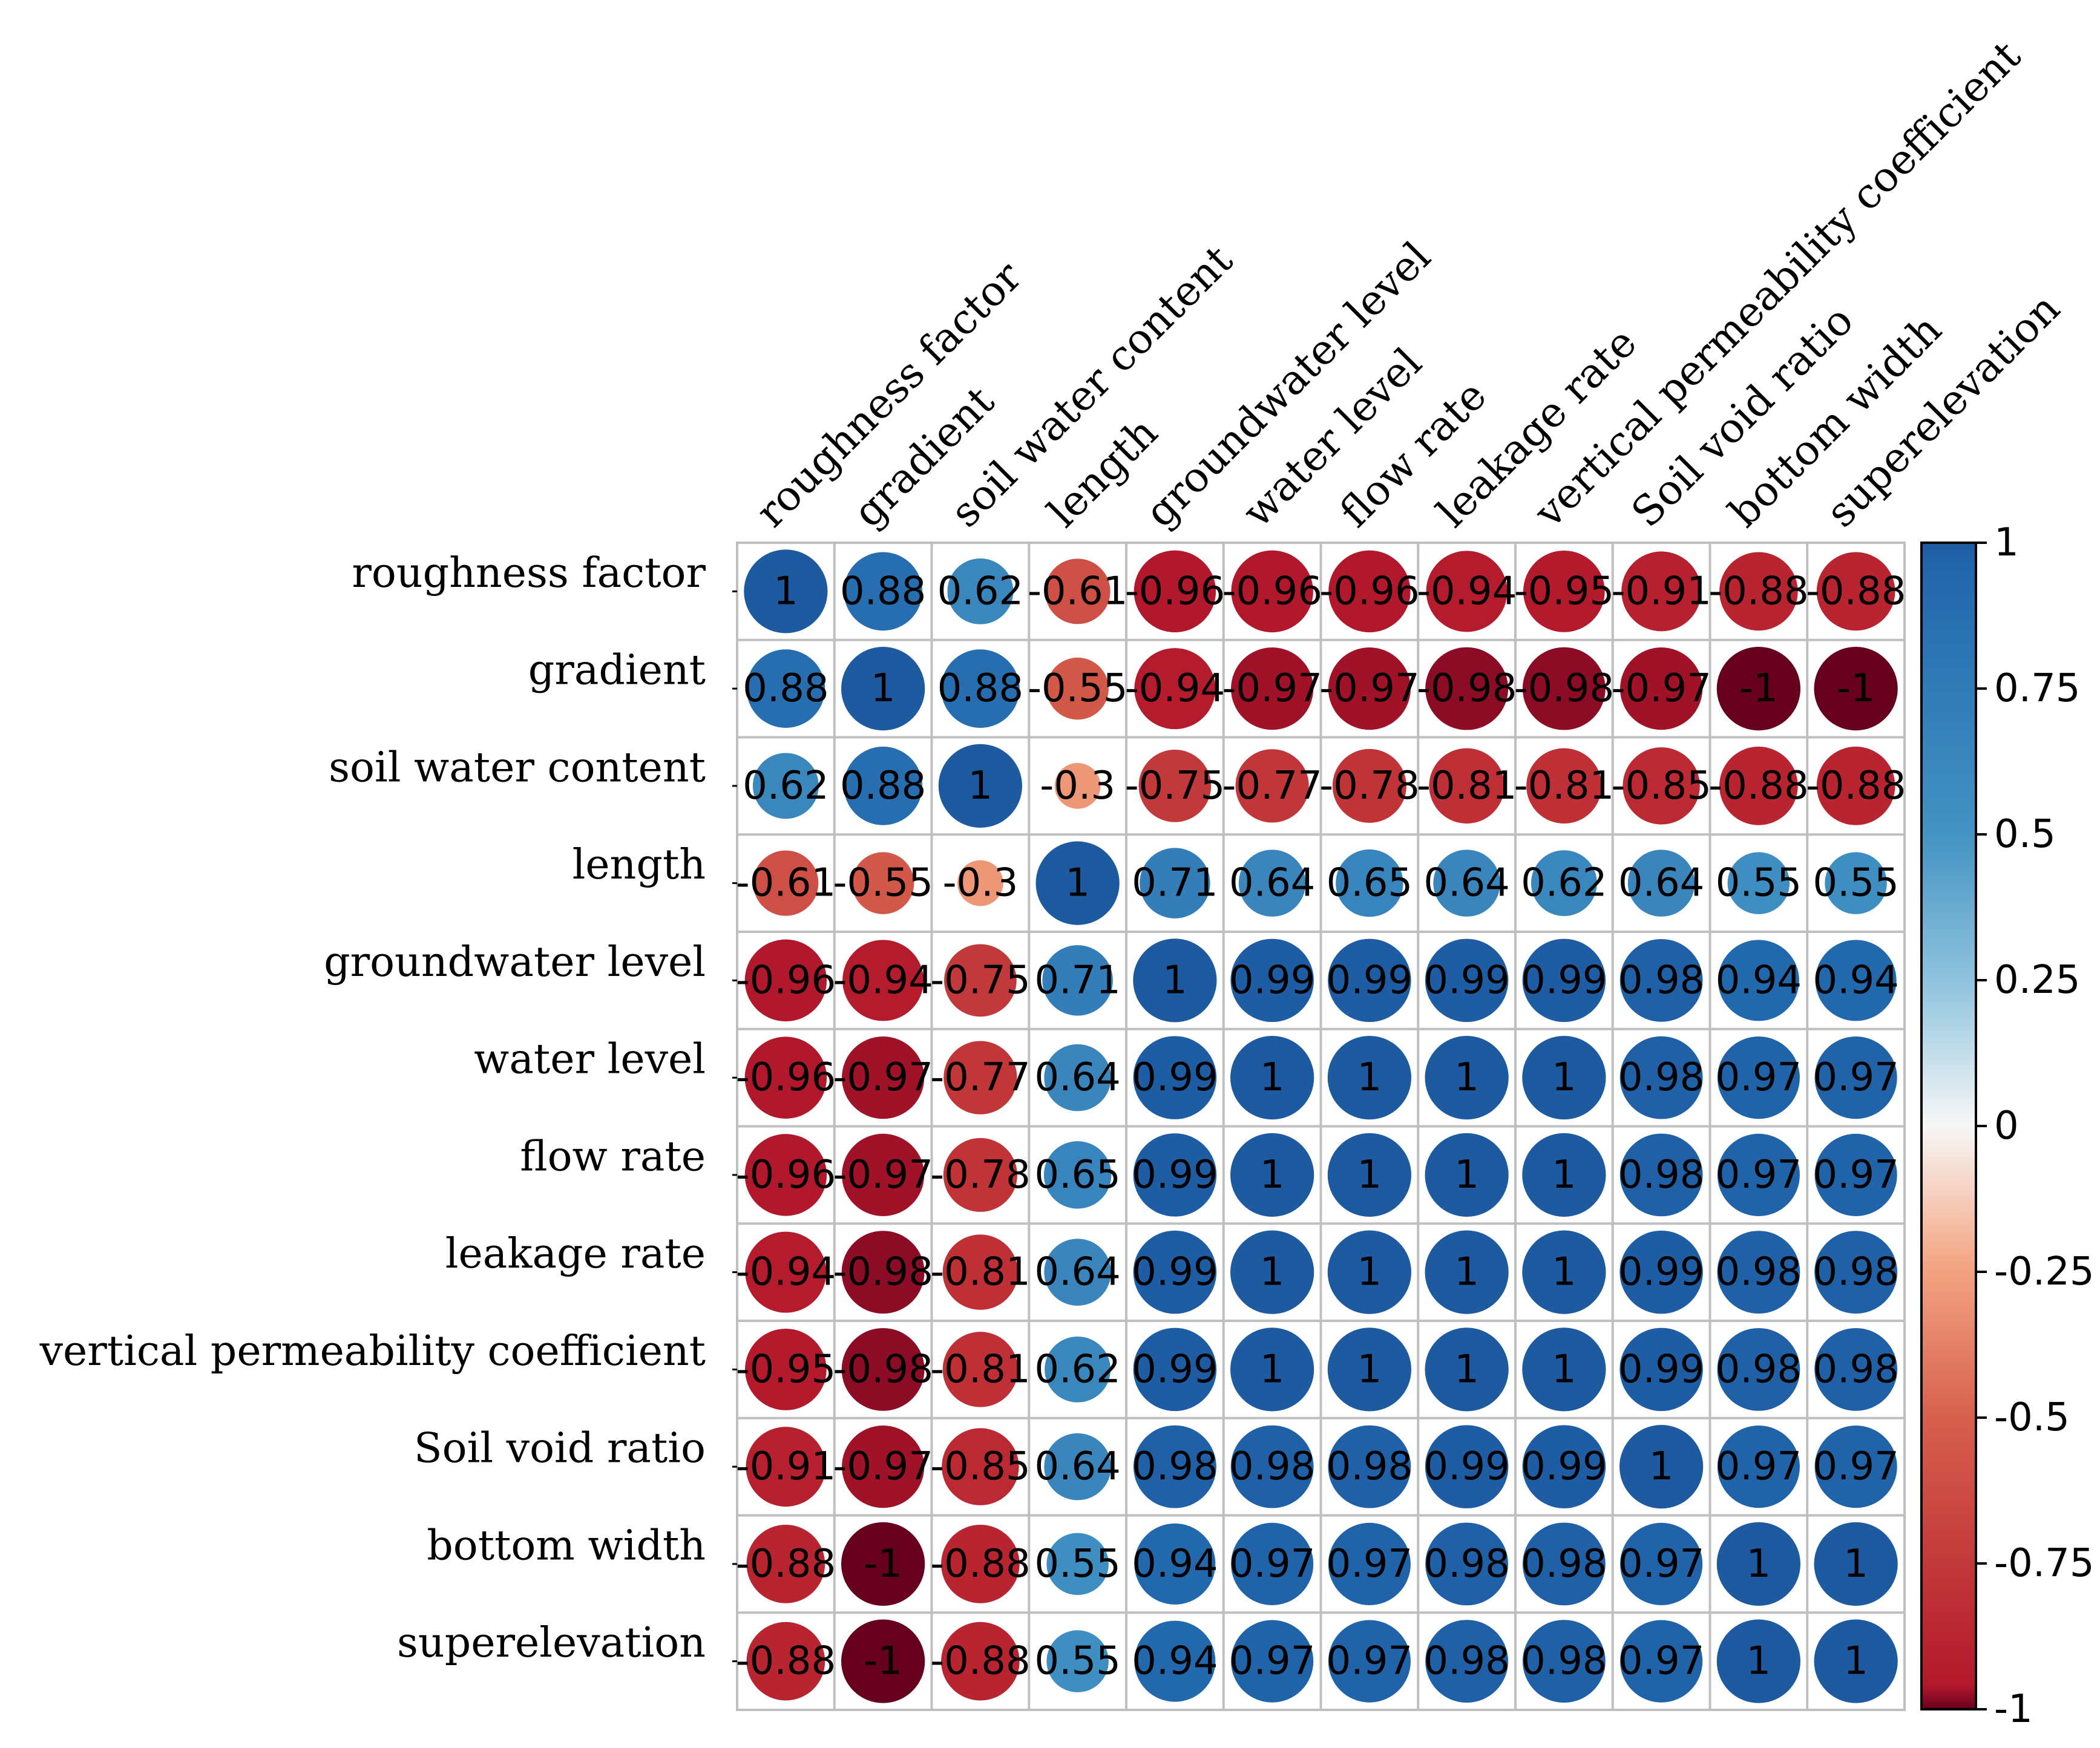 The height and width of the screenshot is (1748, 2100). I want to click on corr-value-r3-c9: 0.64, so click(1661, 883).